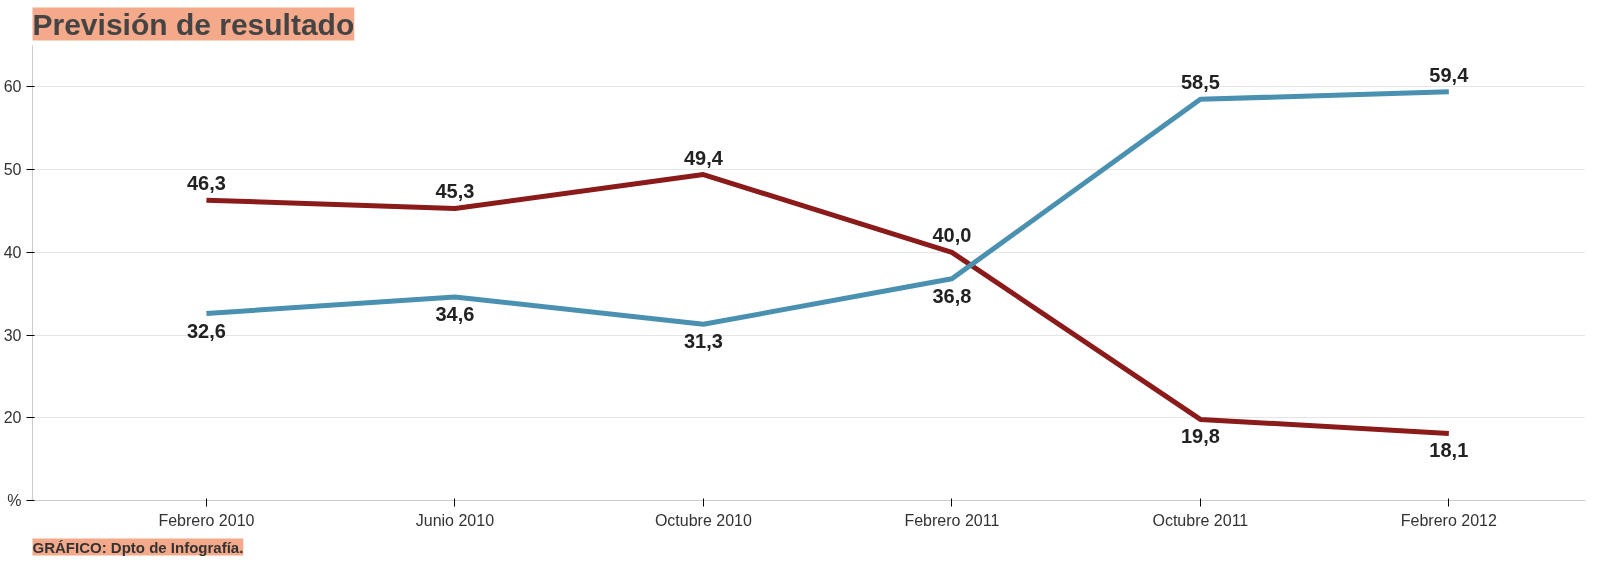  I want to click on data-label: 18,1, so click(1449, 450).